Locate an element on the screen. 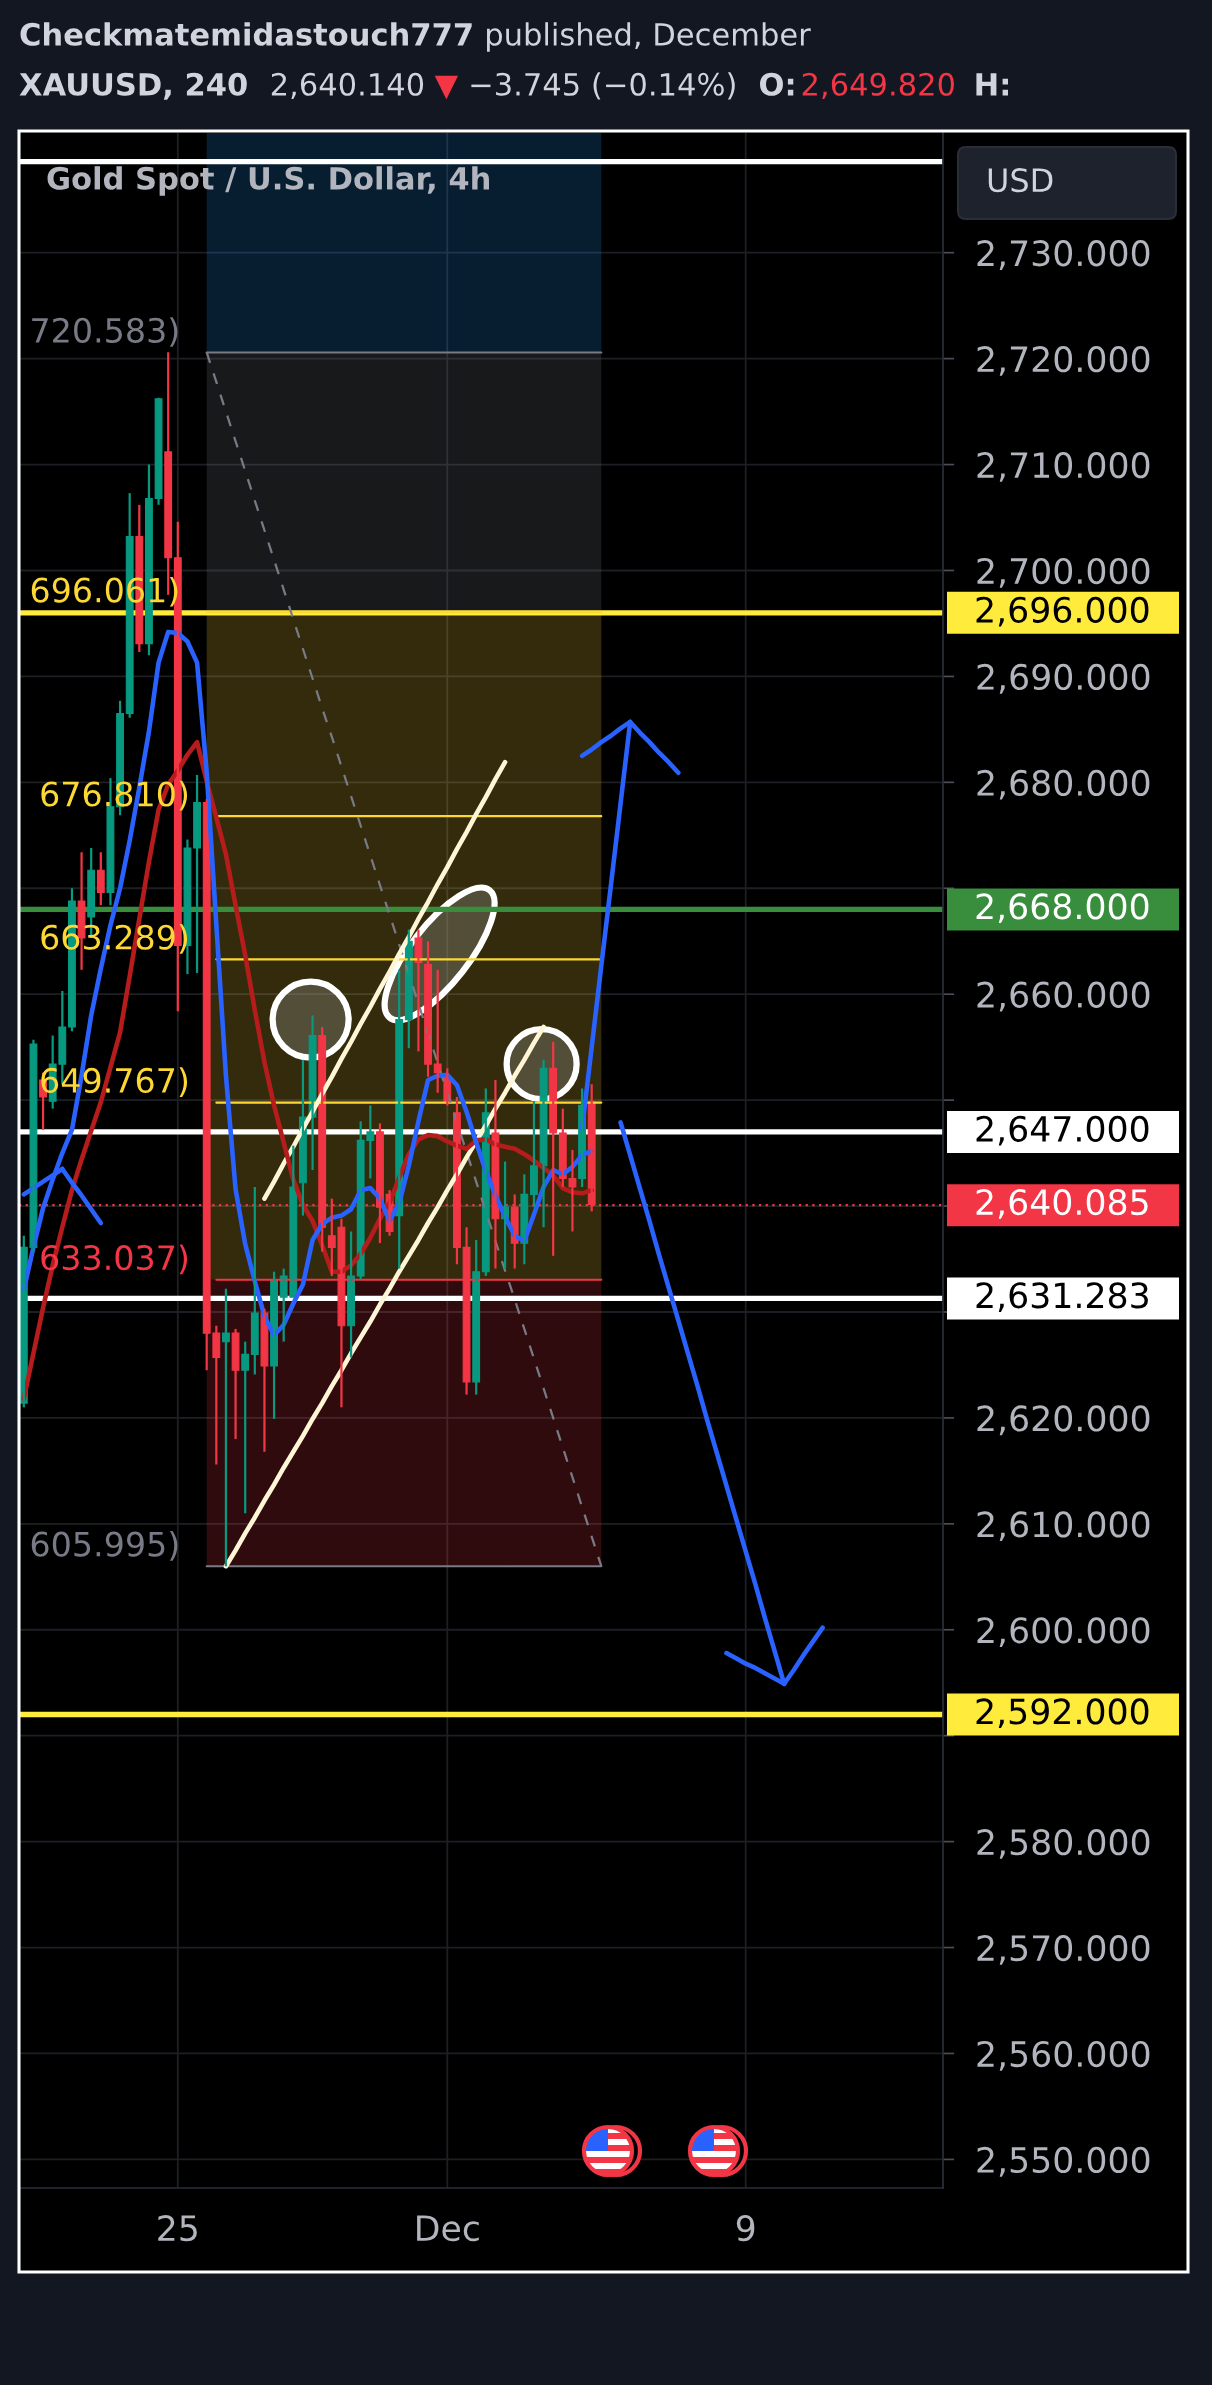  ref-line-label: 2,696.000 is located at coordinates (1062, 611).